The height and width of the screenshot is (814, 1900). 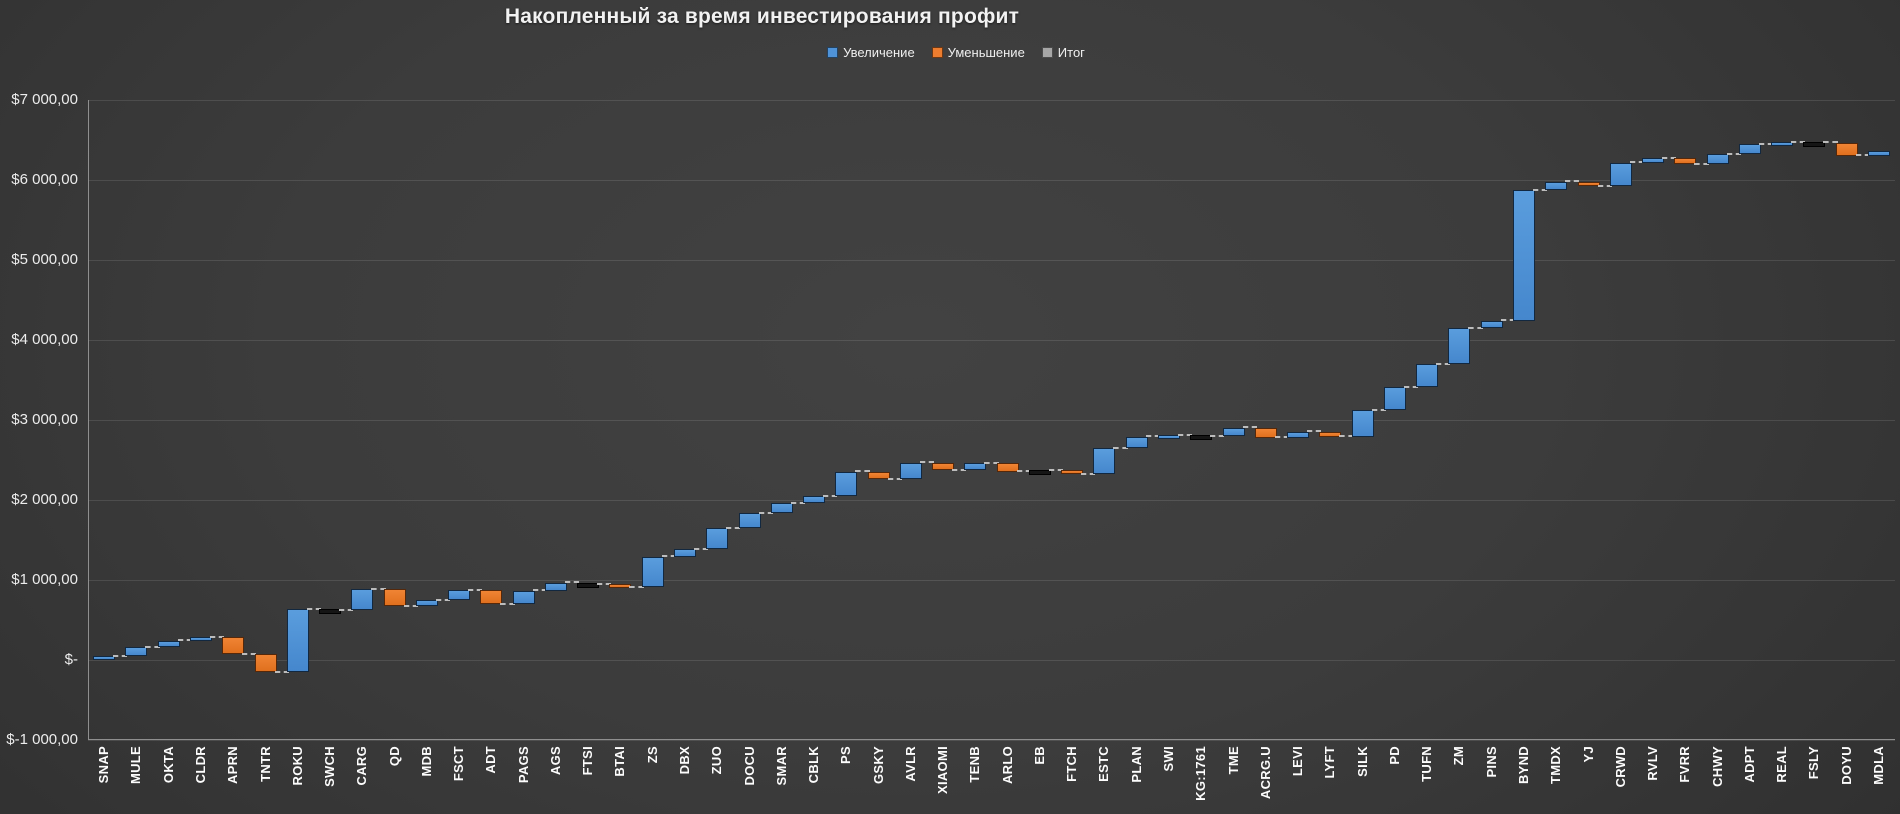 What do you see at coordinates (1588, 184) in the screenshot?
I see `waterfall-bar-YJ` at bounding box center [1588, 184].